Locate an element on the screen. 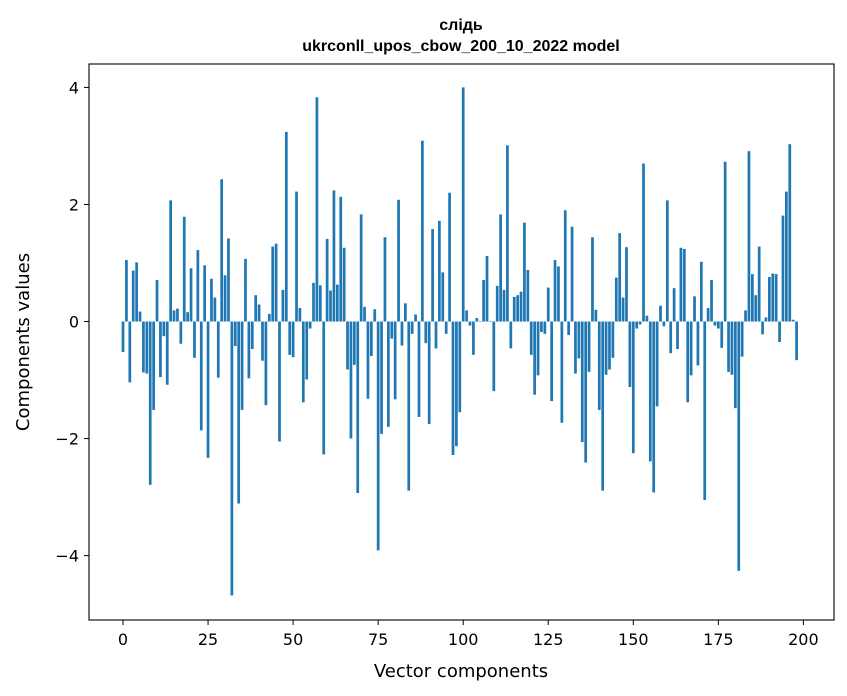  x-tick-label: 100 is located at coordinates (463, 639).